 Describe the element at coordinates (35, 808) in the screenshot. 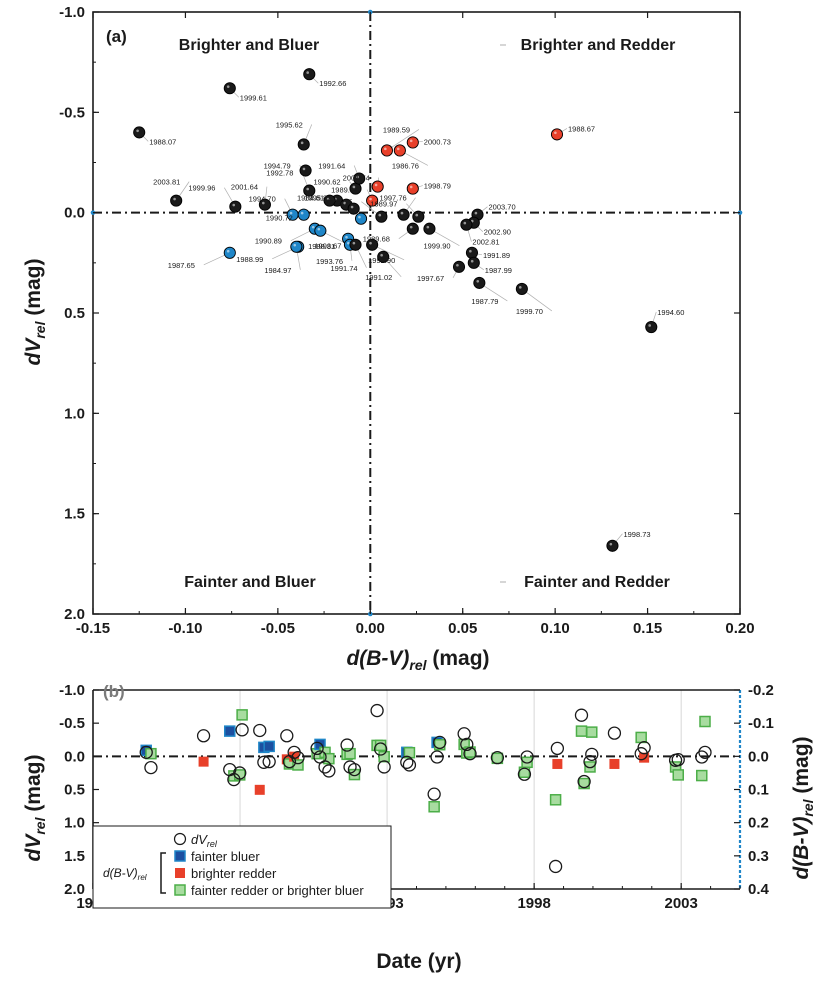

I see `panel-b-y-axis-label: dVrel (mag)` at that location.